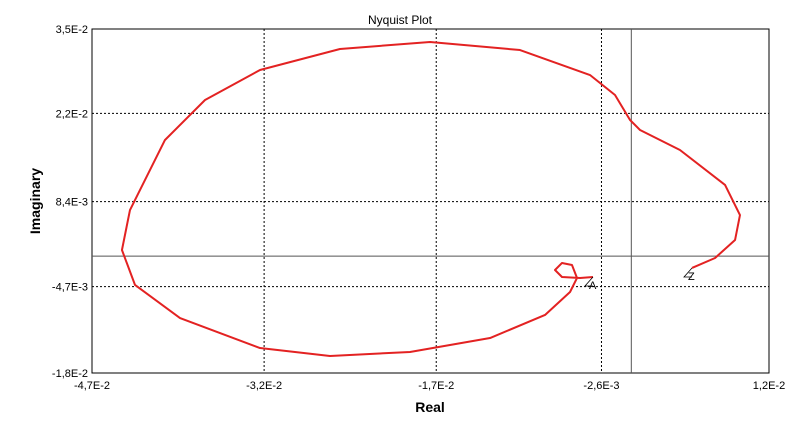 This screenshot has width=800, height=438. Describe the element at coordinates (92, 386) in the screenshot. I see `x-tick-label: -4,7E-2` at that location.